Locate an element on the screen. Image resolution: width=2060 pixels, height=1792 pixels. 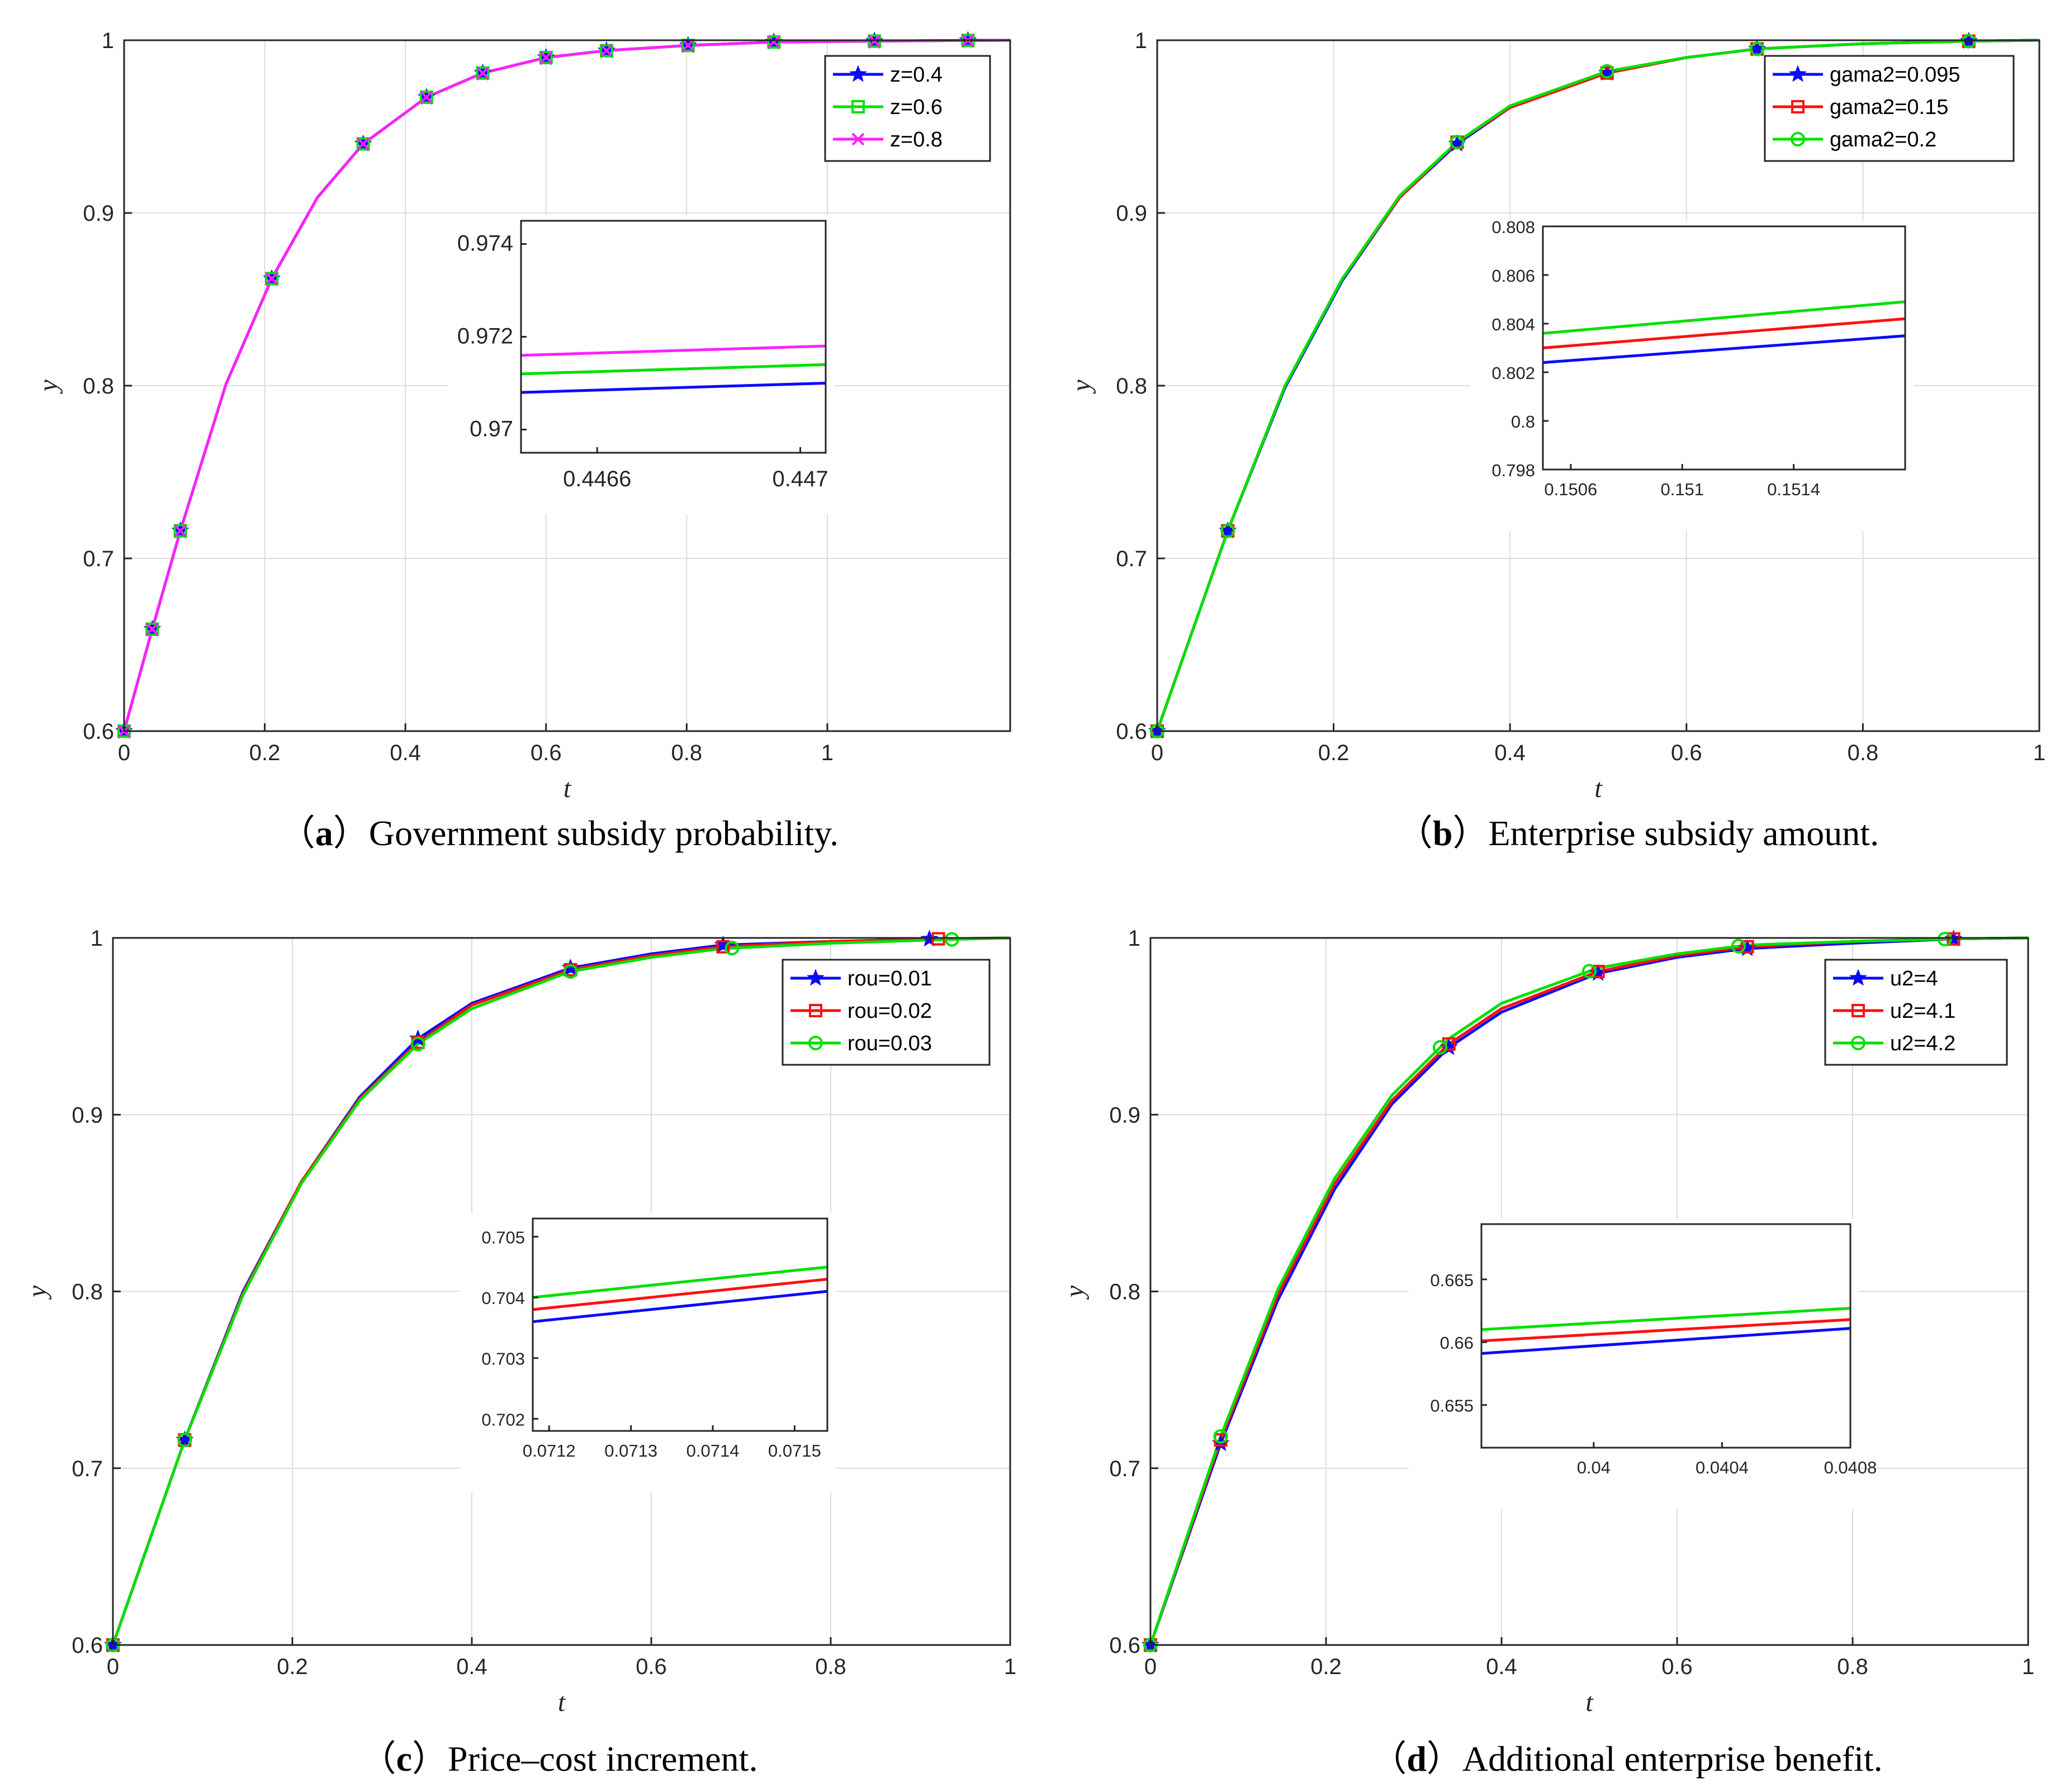
legend-label-2: rou=0.03 is located at coordinates (889, 1043).